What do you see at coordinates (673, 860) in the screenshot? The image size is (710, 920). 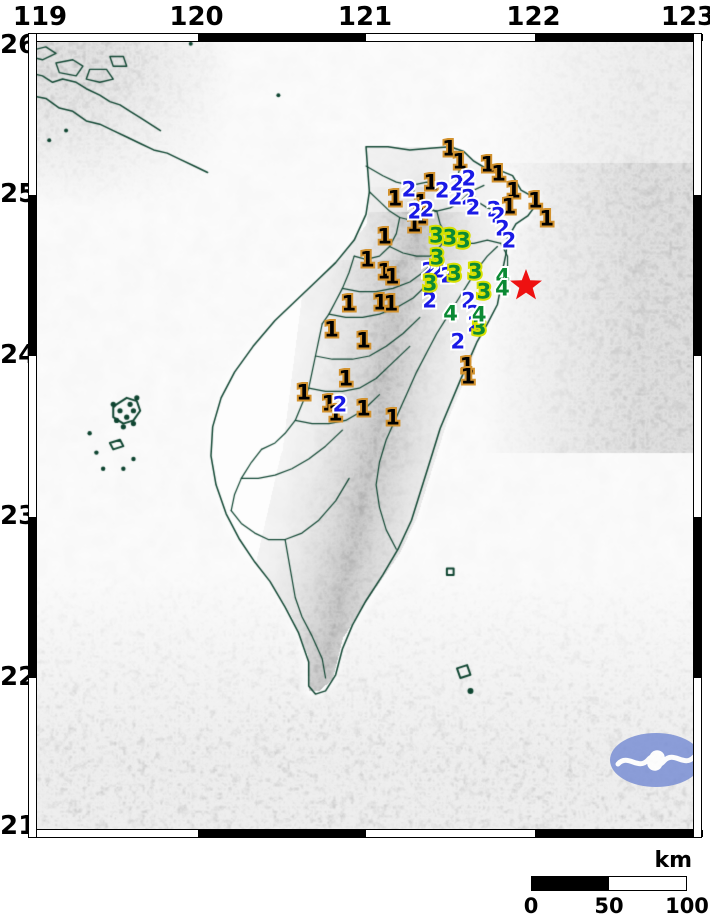 I see `scale-unit-label: km` at bounding box center [673, 860].